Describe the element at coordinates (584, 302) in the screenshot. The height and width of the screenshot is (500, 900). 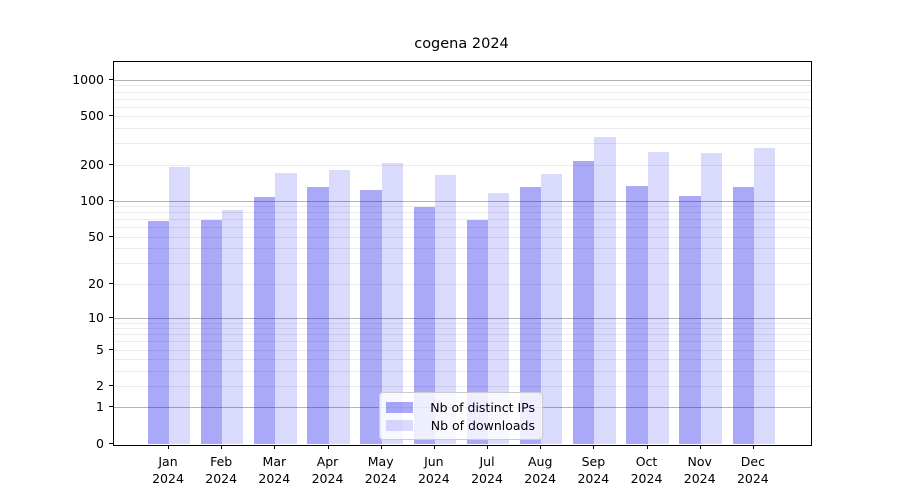
I see `bar-distinct-ips-sep` at that location.